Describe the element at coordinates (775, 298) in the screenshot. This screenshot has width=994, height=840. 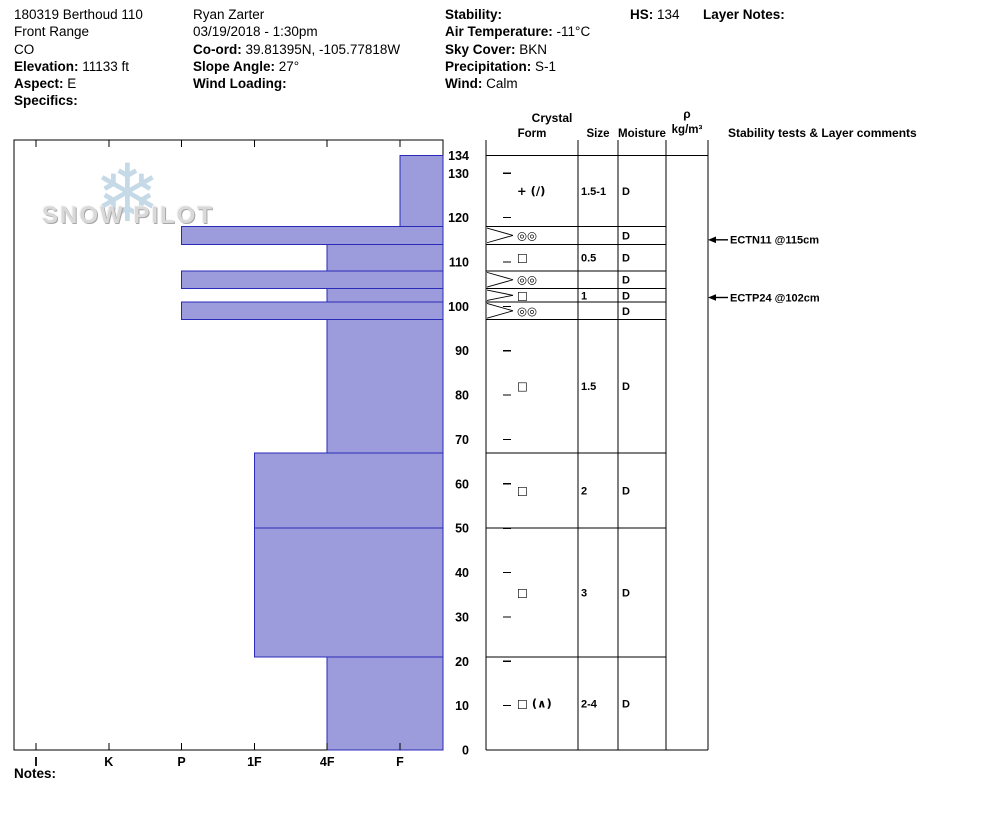
I see `stability-test-annotation: ECTP24 @102cm` at that location.